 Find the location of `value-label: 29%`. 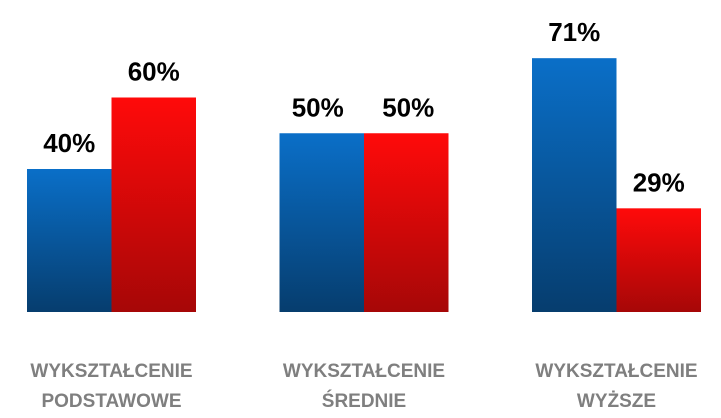

value-label: 29% is located at coordinates (659, 182).